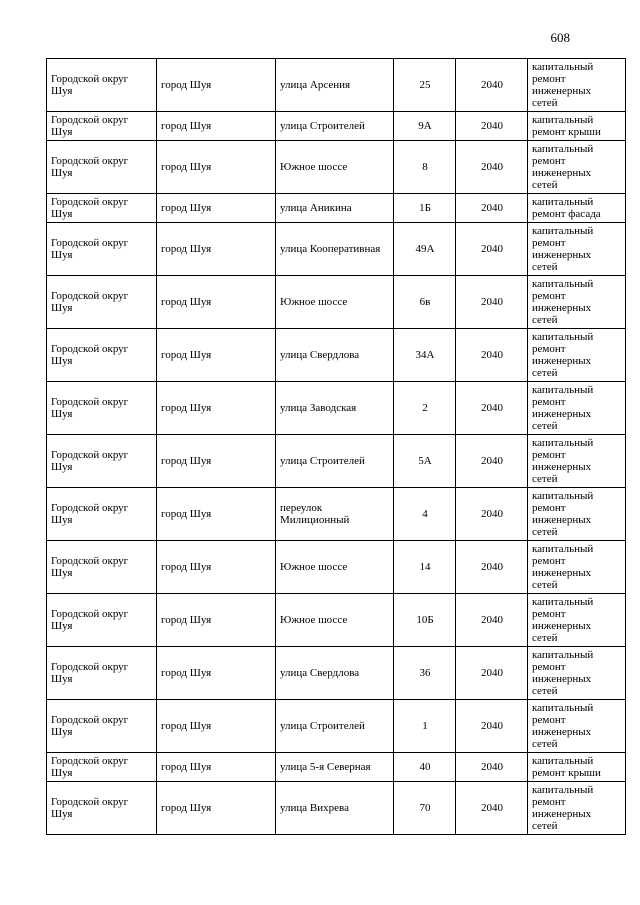 Image resolution: width=640 pixels, height=905 pixels. Describe the element at coordinates (424, 208) in the screenshot. I see `cell-house-number: 1Б` at that location.